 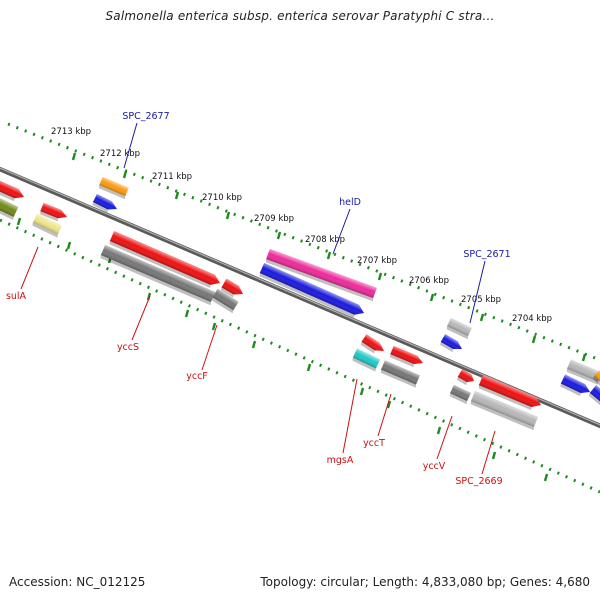 I want to click on accession-text: Accession: NC_012125, so click(x=77, y=582).